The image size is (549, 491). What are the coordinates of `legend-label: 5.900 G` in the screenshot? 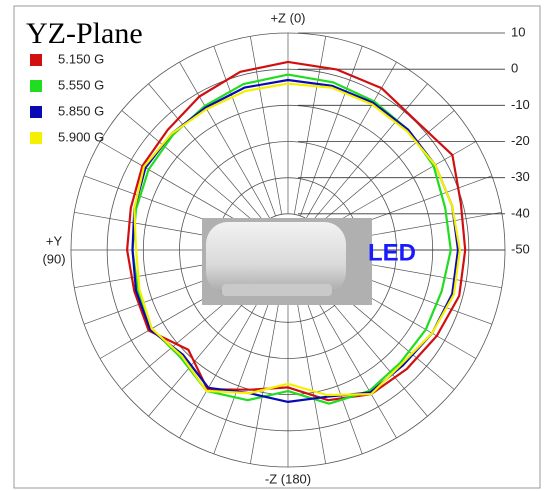 It's located at (81, 136).